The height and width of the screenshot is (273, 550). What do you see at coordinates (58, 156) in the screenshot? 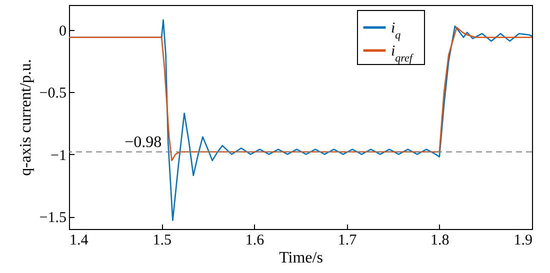
I see `y-tick-label: −1` at bounding box center [58, 156].